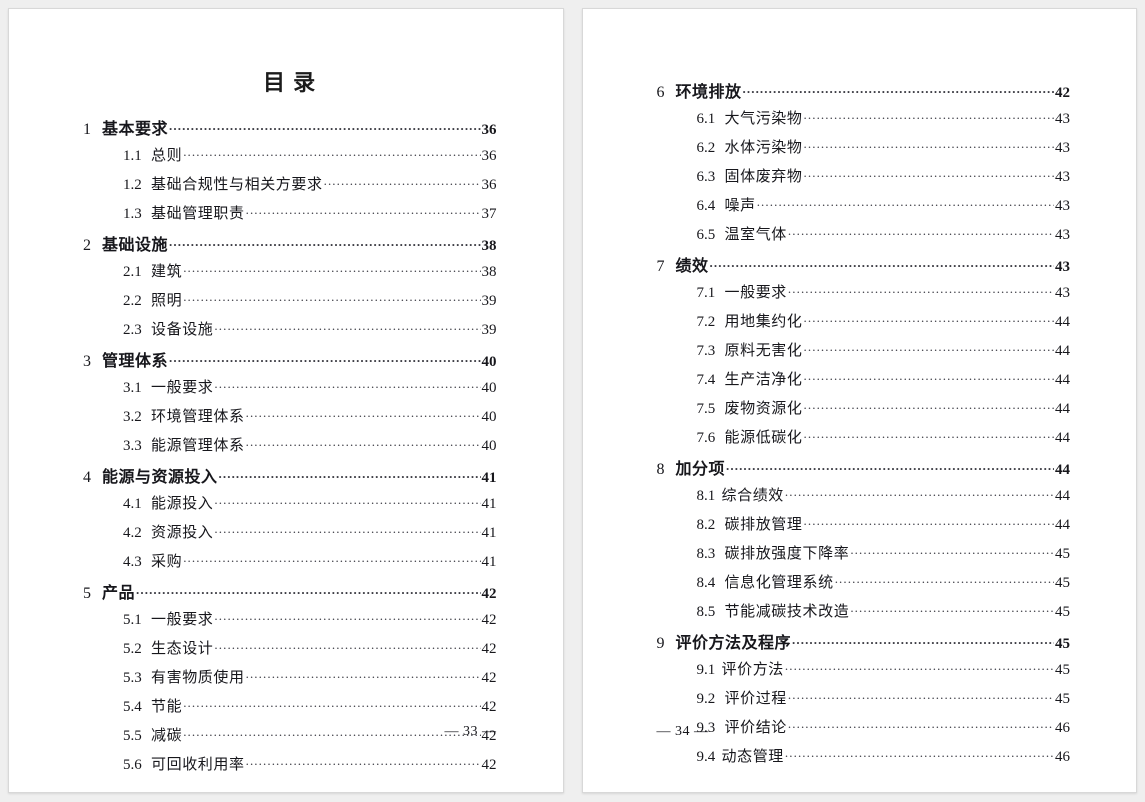 Image resolution: width=1145 pixels, height=802 pixels. What do you see at coordinates (706, 699) in the screenshot?
I see `toc-entry-number: 9.2` at bounding box center [706, 699].